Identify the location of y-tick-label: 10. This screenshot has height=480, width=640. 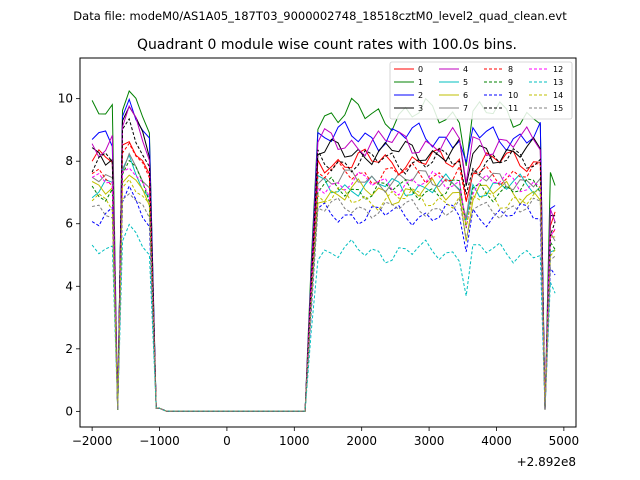
(65, 99).